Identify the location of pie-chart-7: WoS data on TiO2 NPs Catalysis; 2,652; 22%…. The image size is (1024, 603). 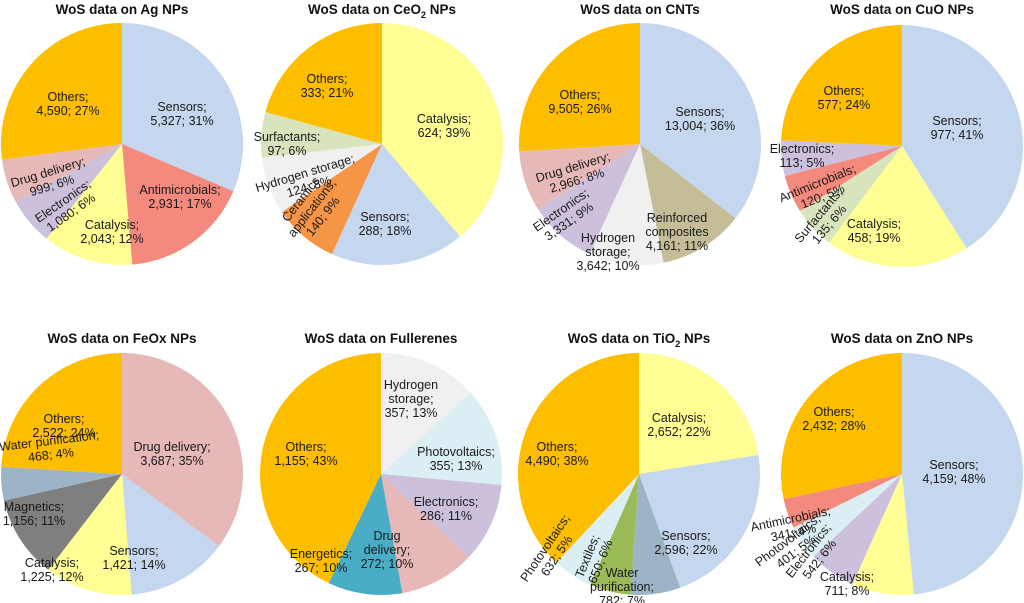
(639, 467).